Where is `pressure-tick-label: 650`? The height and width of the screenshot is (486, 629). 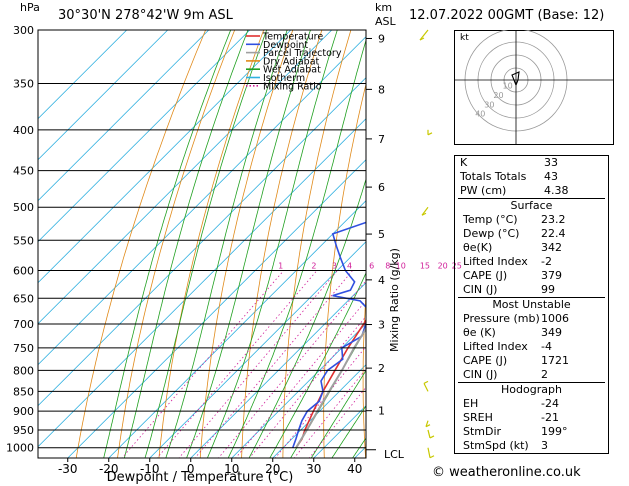 pressure-tick-label: 650 is located at coordinates (23, 298).